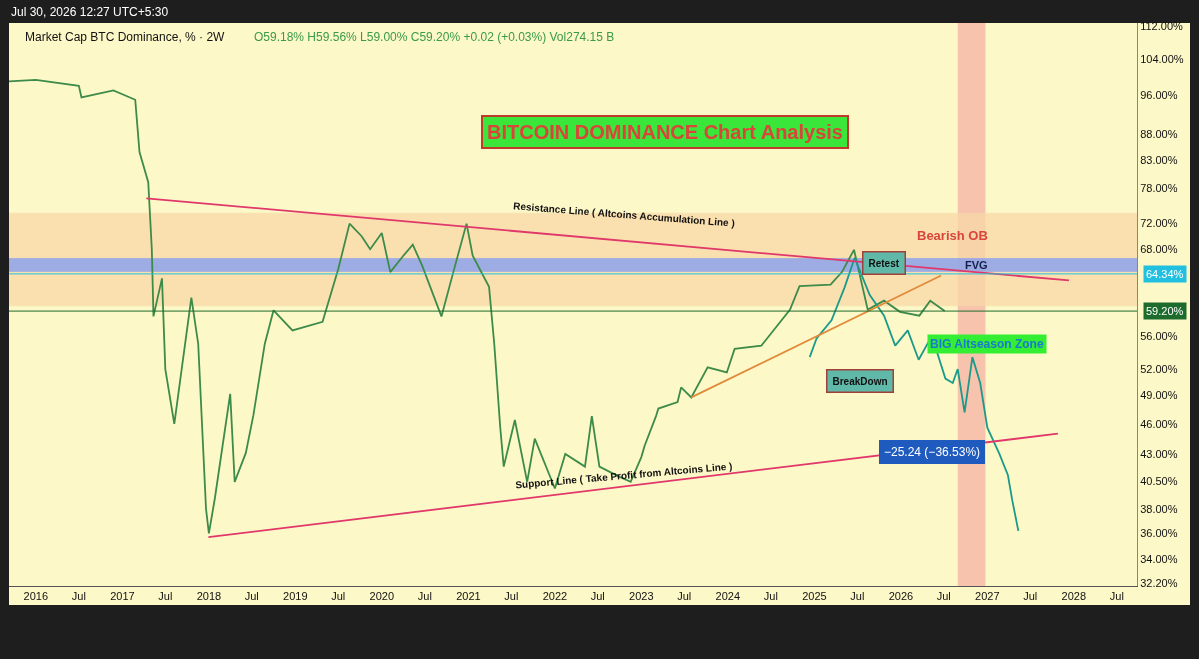  Describe the element at coordinates (665, 132) in the screenshot. I see `text: BITCOIN DOMINANCE Chart Analysis` at that location.